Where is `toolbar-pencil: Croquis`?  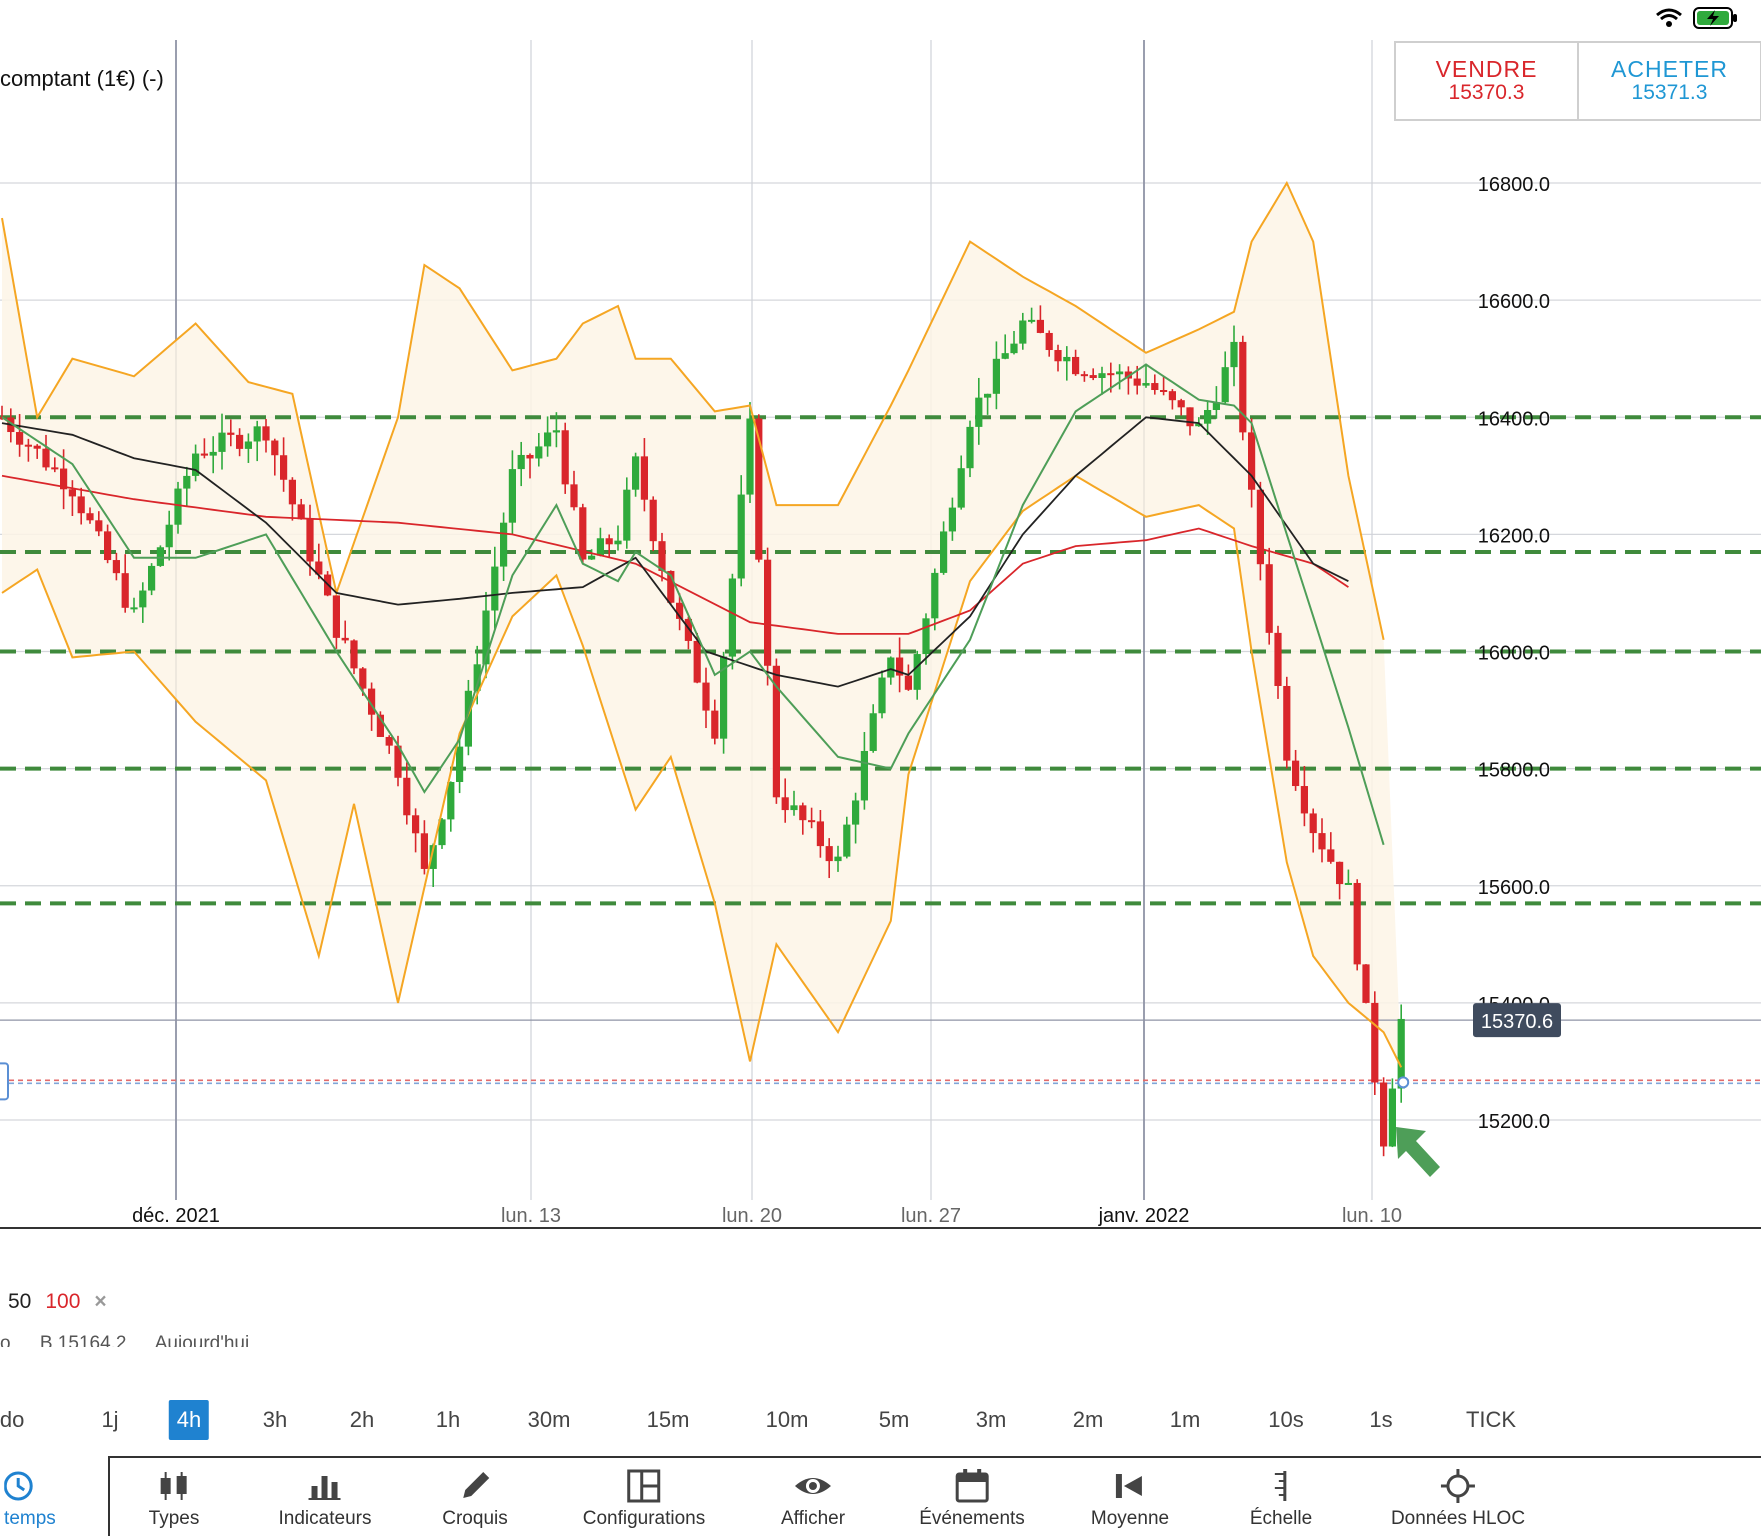 toolbar-pencil: Croquis is located at coordinates (475, 1497).